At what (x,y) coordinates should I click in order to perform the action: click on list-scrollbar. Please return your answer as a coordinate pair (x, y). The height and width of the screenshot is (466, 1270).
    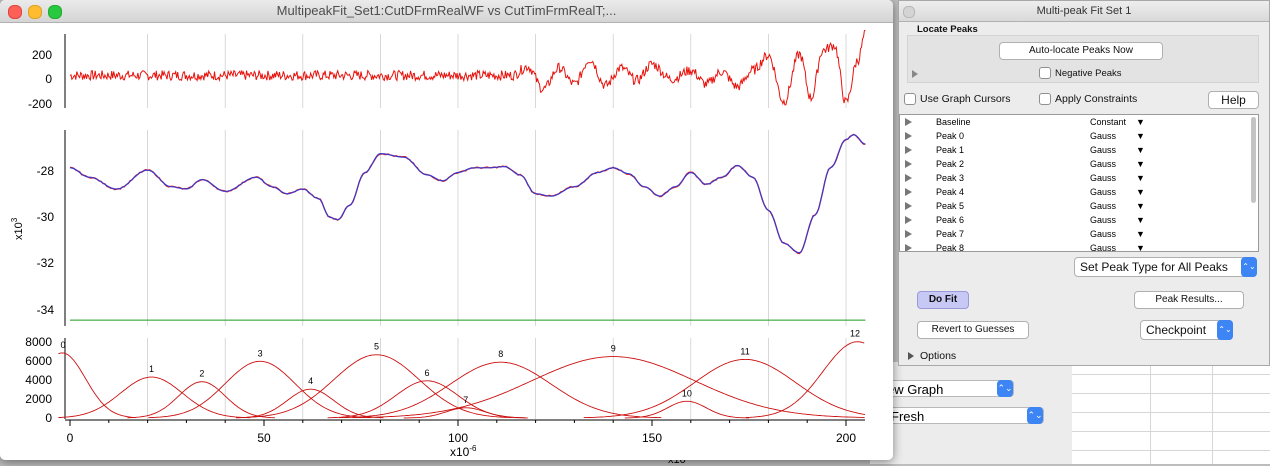
    Looking at the image, I should click on (1253, 160).